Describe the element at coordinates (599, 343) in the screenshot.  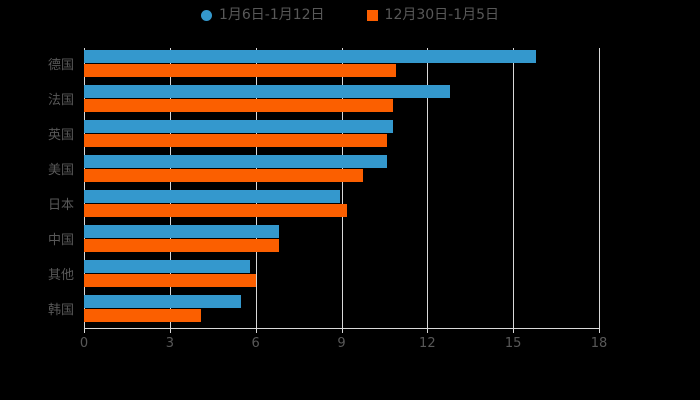
I see `x-tick-label: 18` at that location.